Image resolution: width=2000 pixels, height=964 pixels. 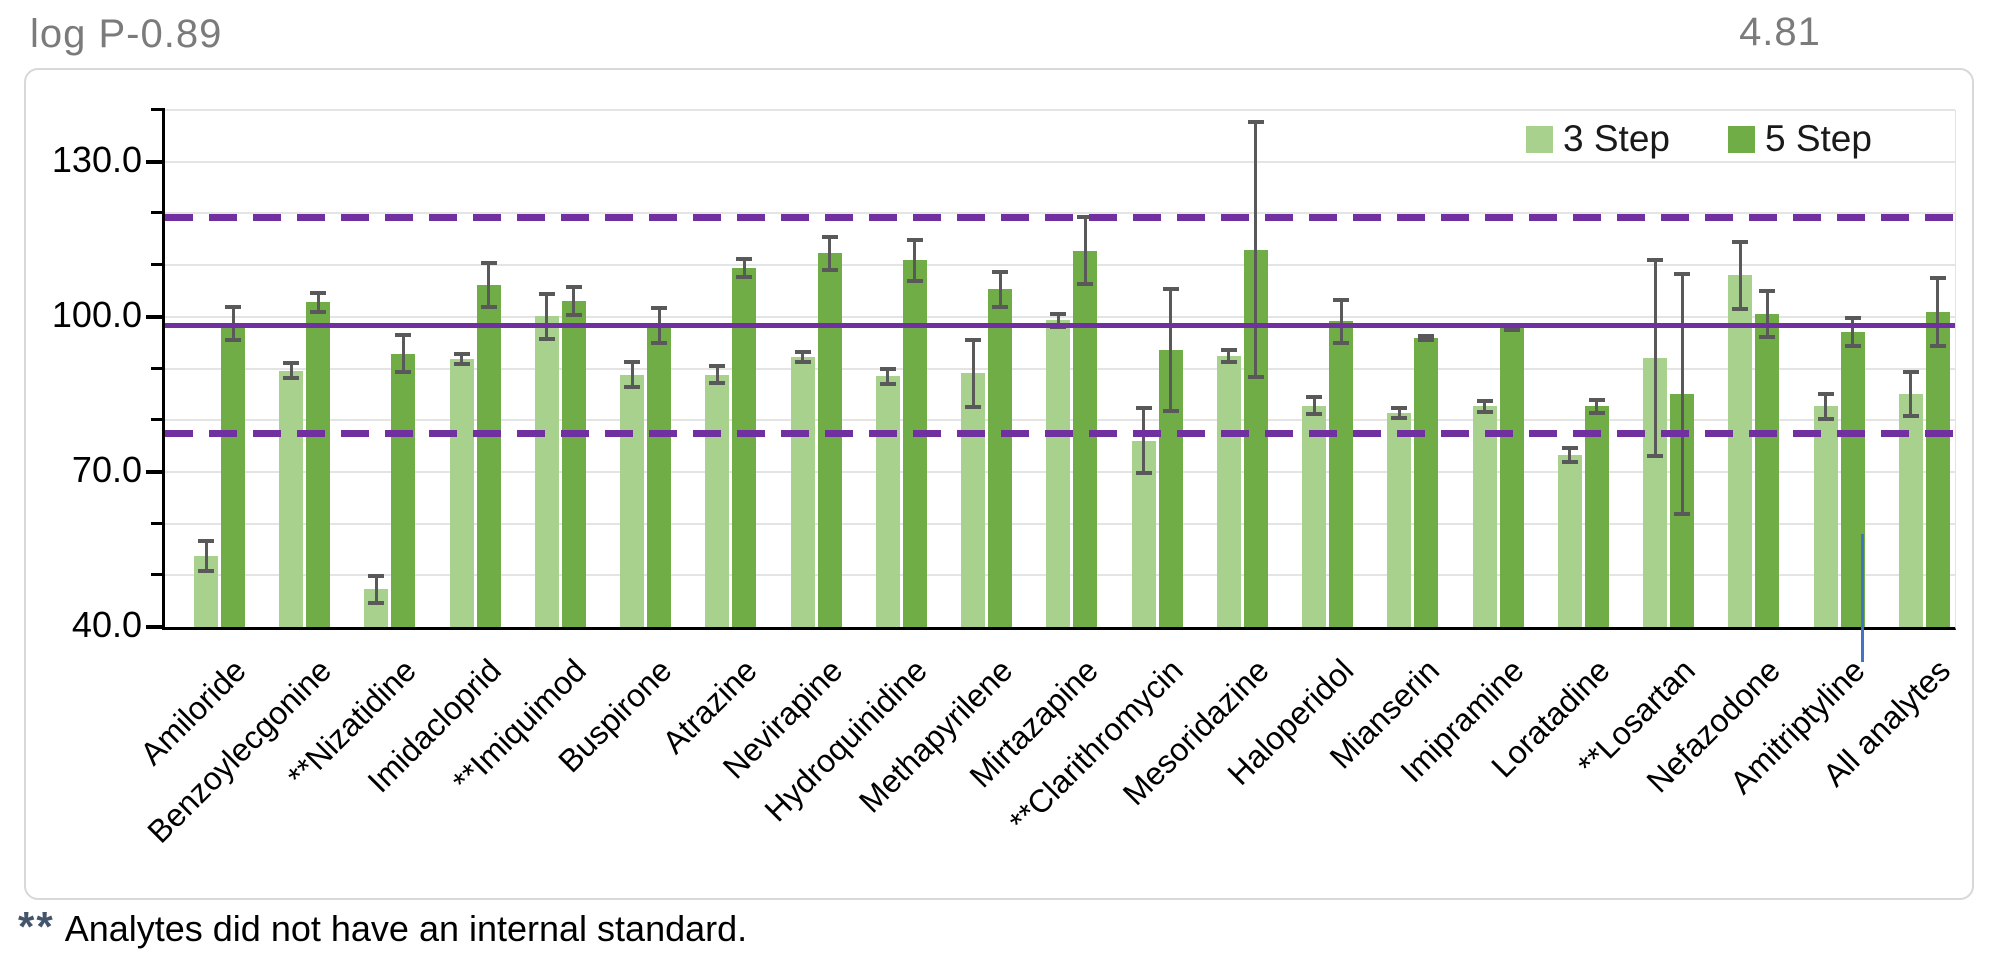 I want to click on mean-reference-line, so click(x=1060, y=325).